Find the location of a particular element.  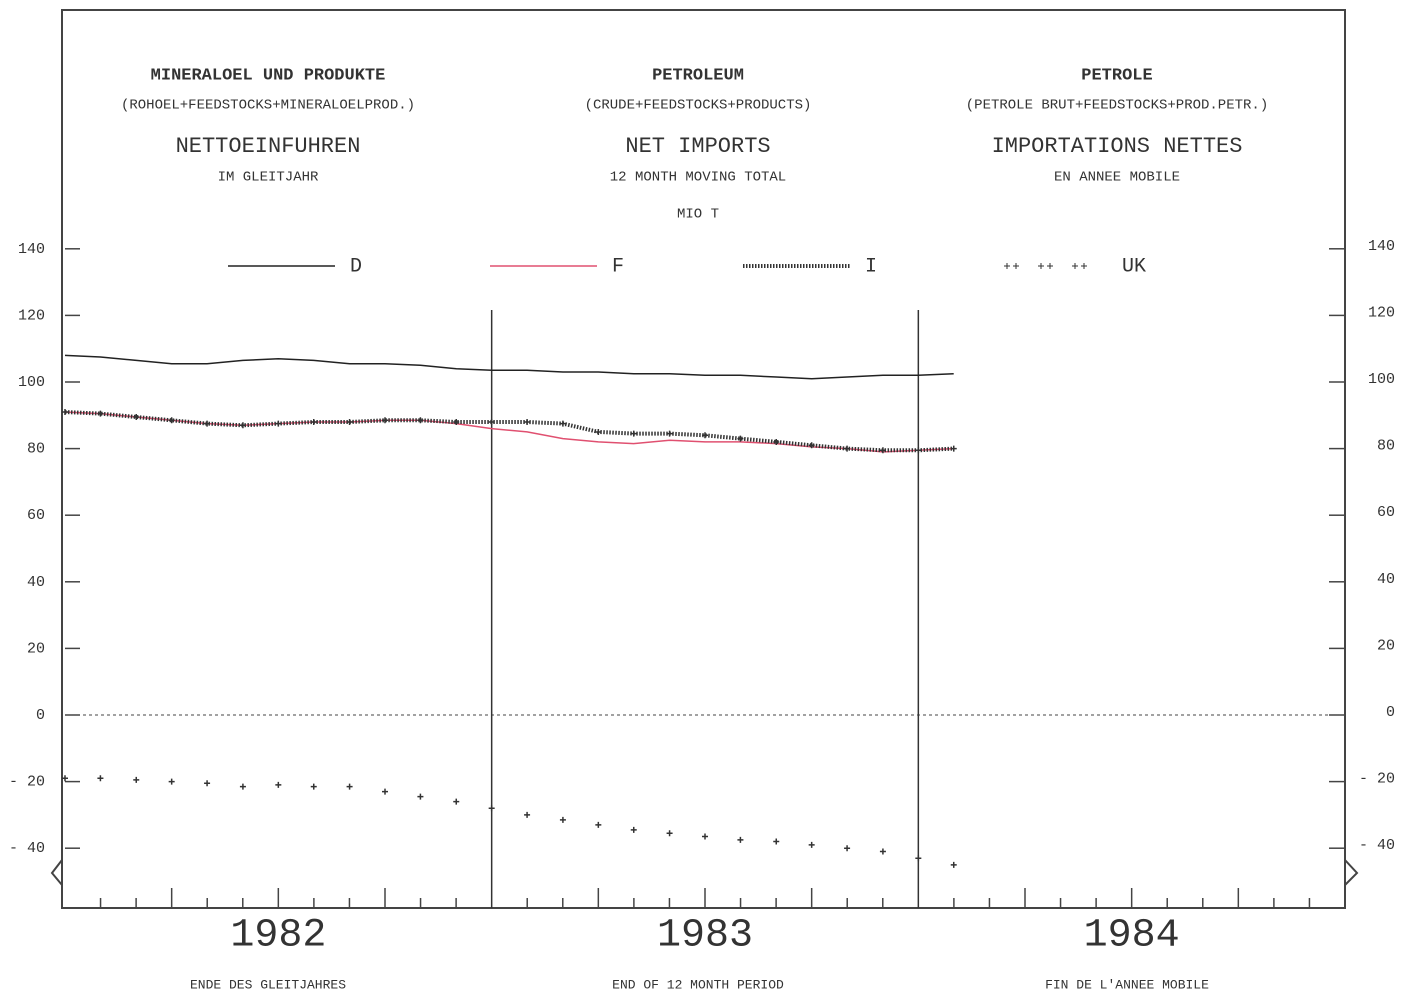

legend-label: D is located at coordinates (356, 266).